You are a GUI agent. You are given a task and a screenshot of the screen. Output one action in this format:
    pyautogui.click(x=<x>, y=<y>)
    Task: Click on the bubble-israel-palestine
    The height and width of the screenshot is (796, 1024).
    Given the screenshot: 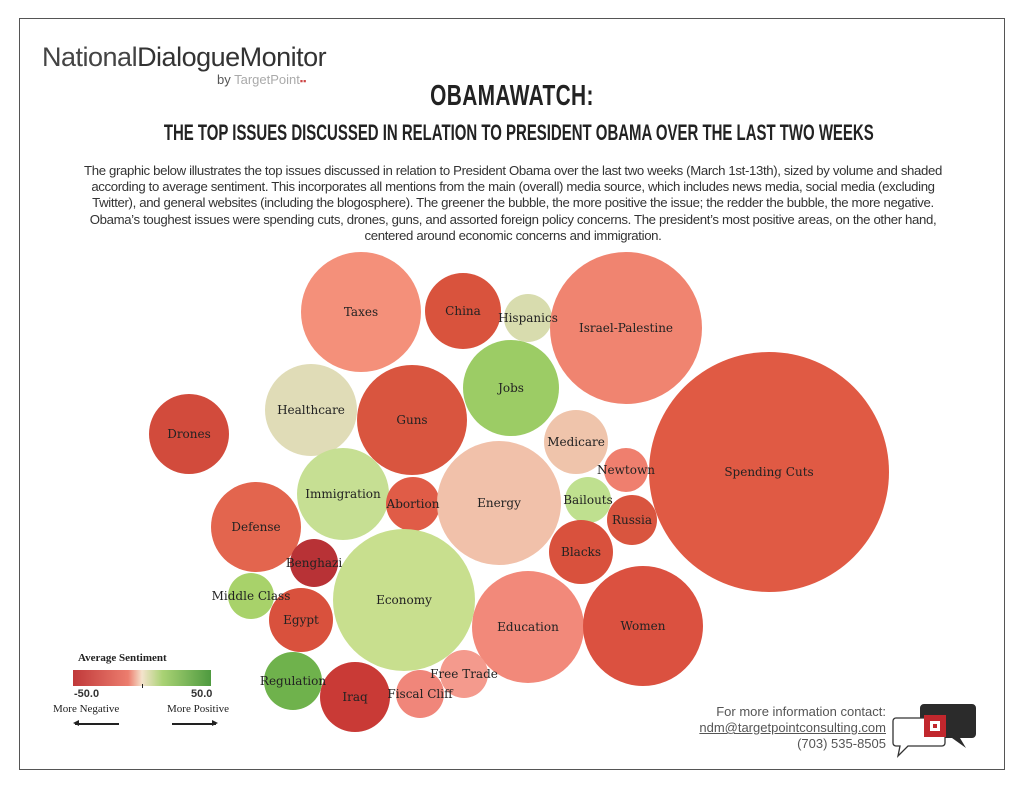 What is the action you would take?
    pyautogui.click(x=626, y=328)
    